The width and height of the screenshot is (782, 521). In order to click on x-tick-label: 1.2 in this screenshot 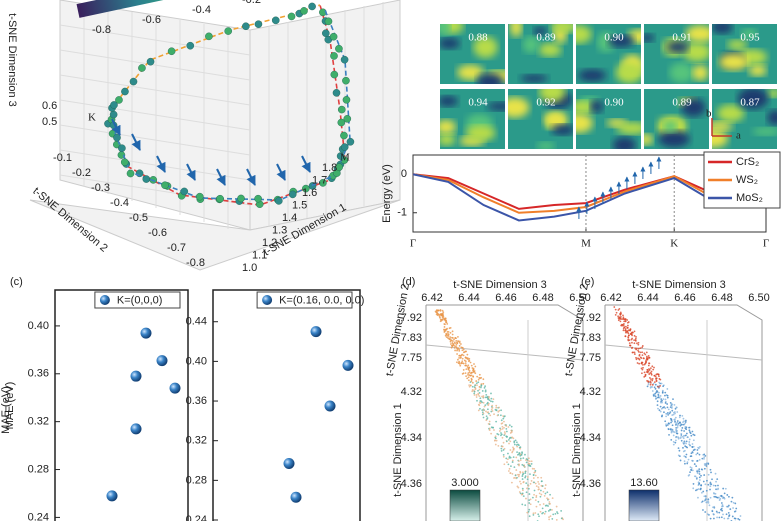, I will do `click(269, 243)`.